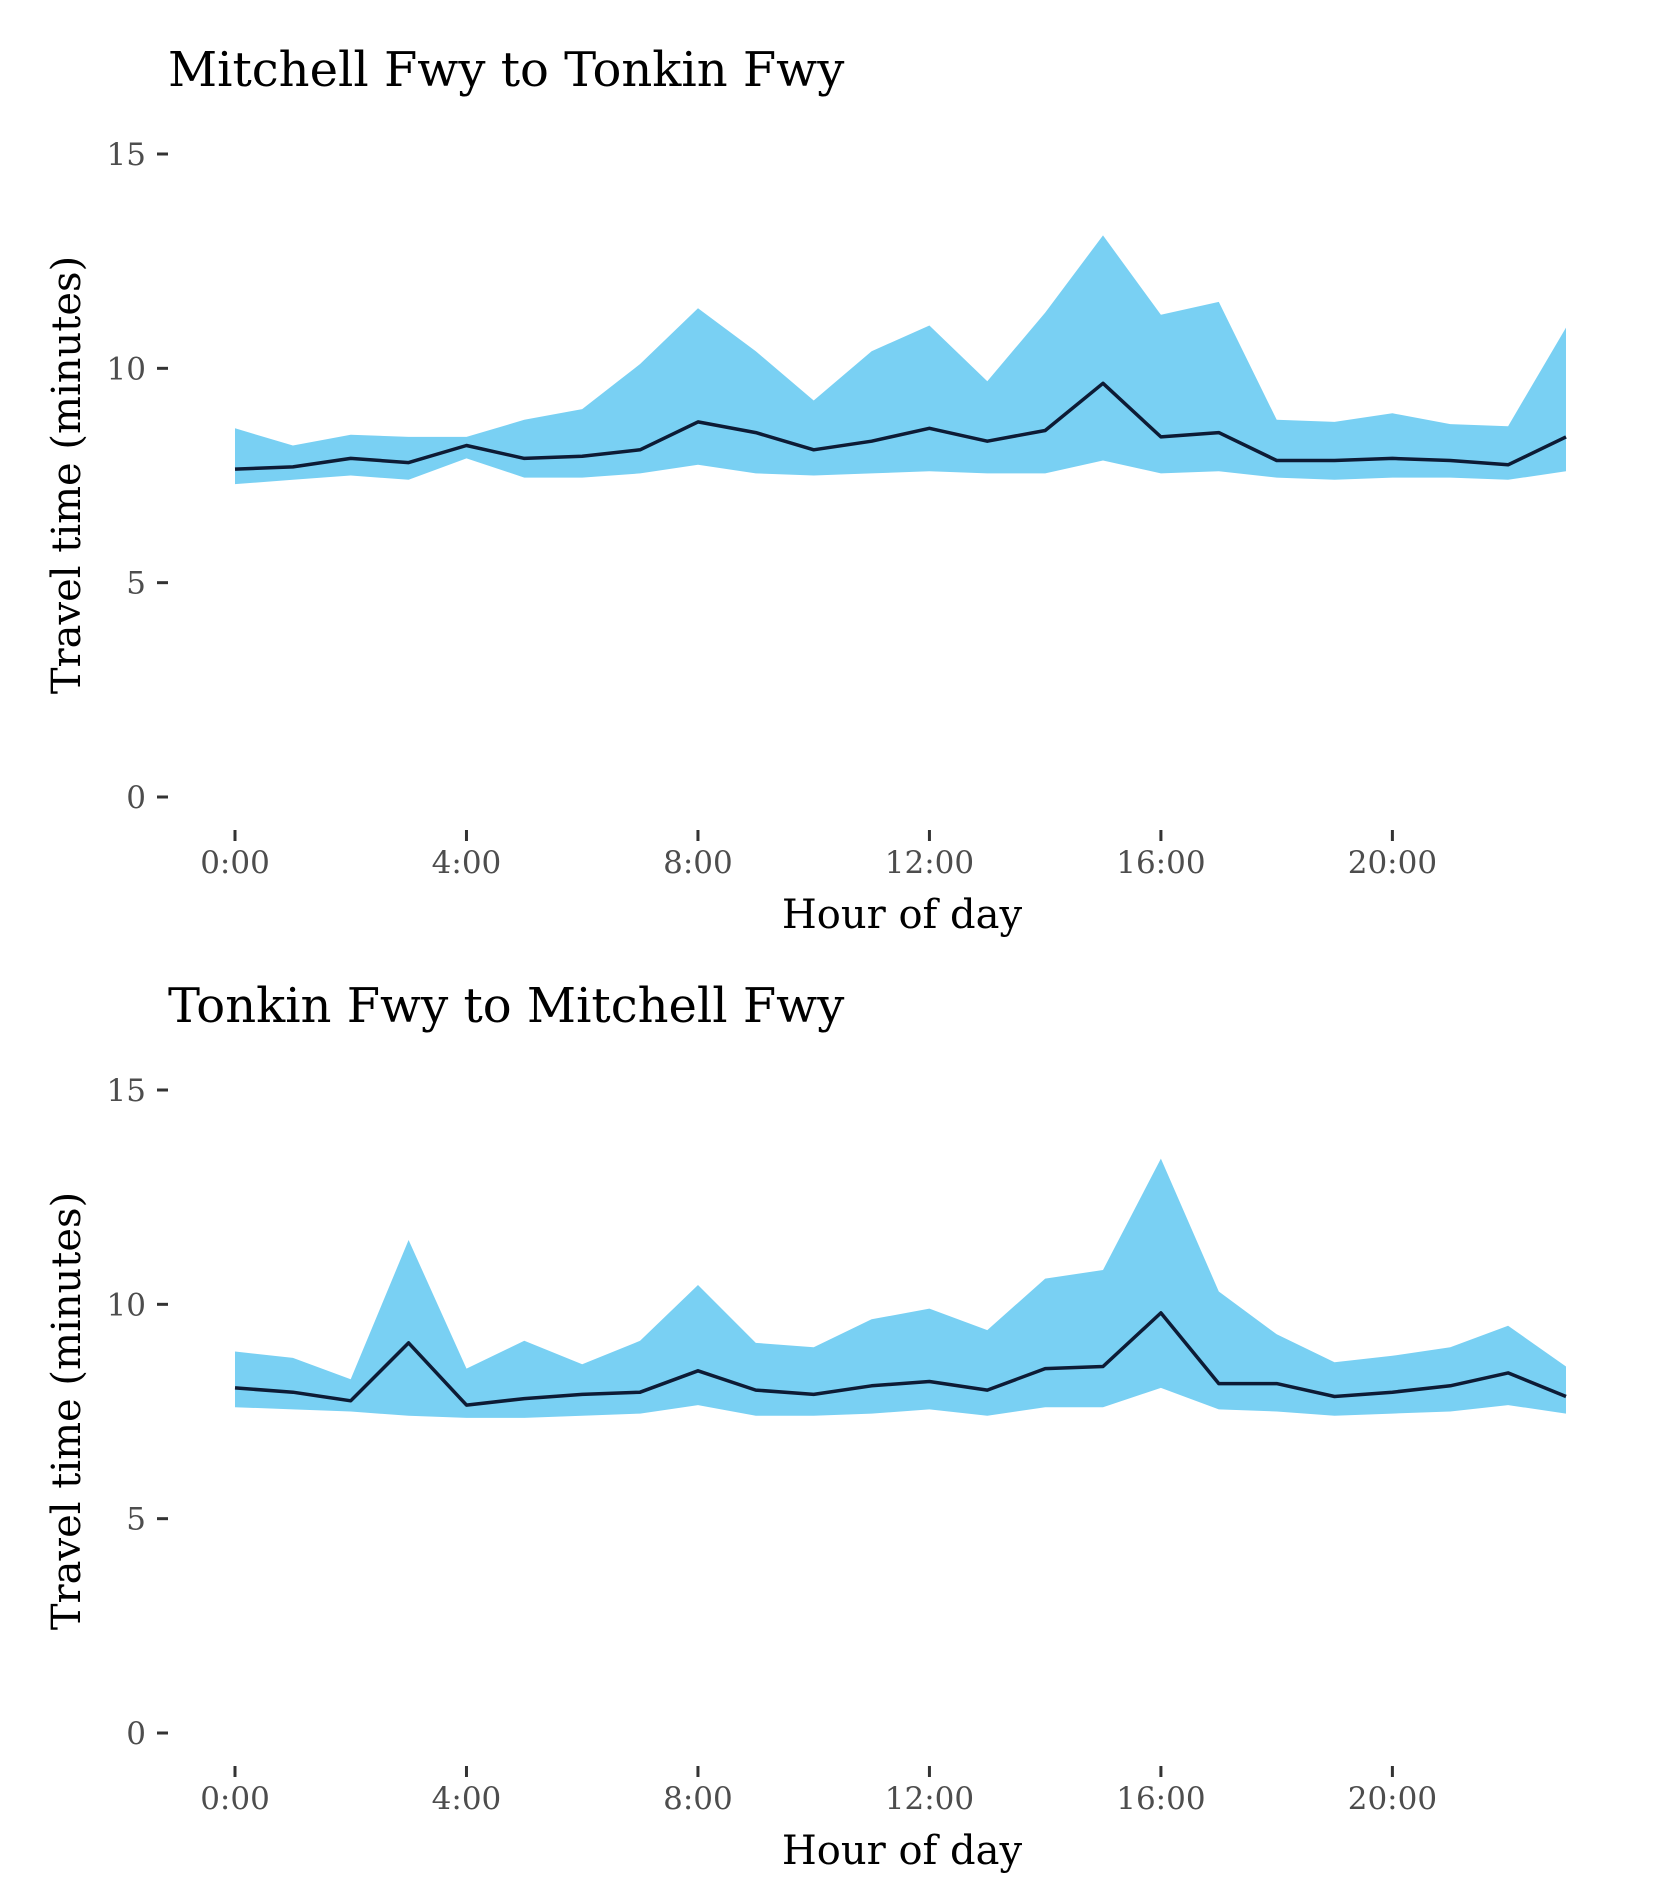 This screenshot has width=1653, height=1889. Describe the element at coordinates (506, 1006) in the screenshot. I see `chart-title: Tonkin Fwy to Mitchell Fwy` at that location.